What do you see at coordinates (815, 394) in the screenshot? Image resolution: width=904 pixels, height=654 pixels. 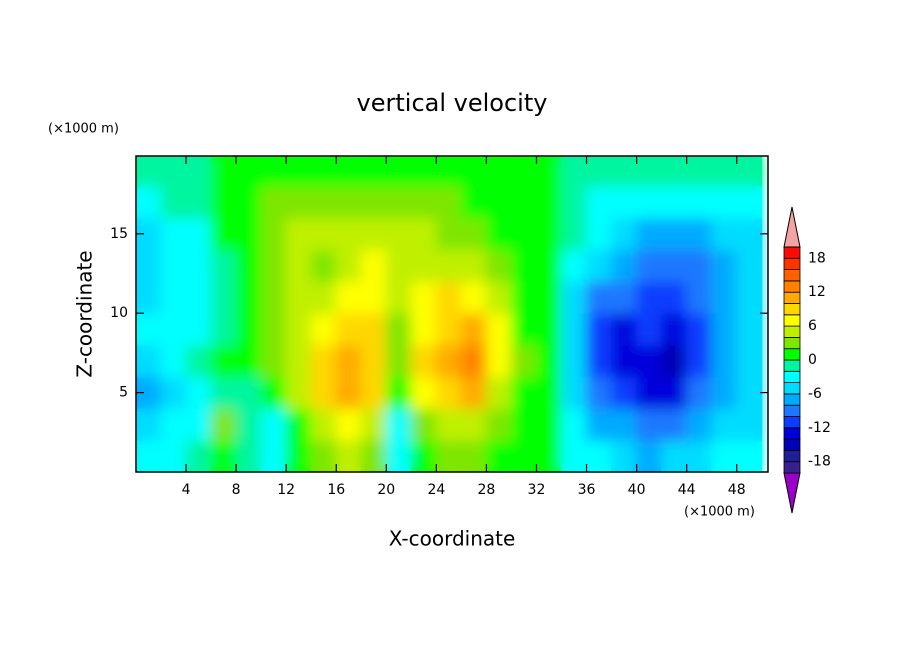 I see `colorbar-label: -6` at bounding box center [815, 394].